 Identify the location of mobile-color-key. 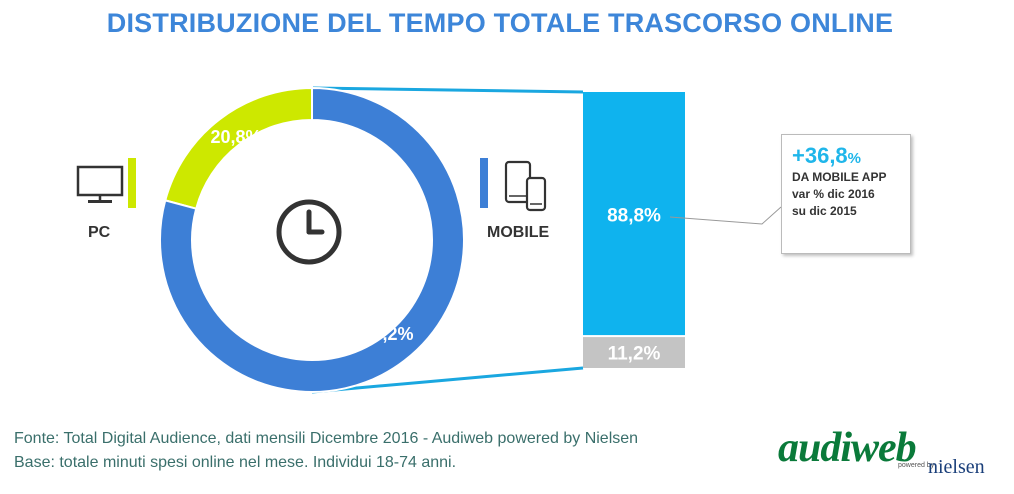
(484, 183).